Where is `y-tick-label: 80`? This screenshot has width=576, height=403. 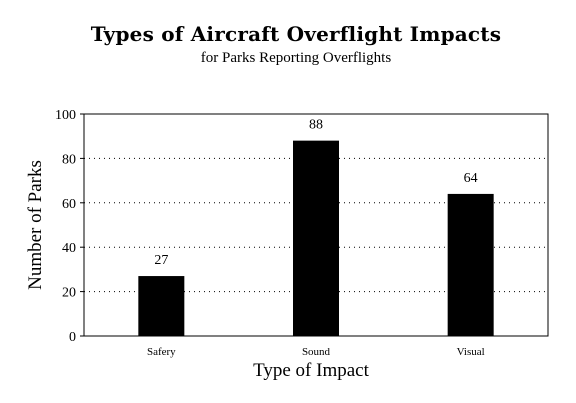
y-tick-label: 80 is located at coordinates (69, 159).